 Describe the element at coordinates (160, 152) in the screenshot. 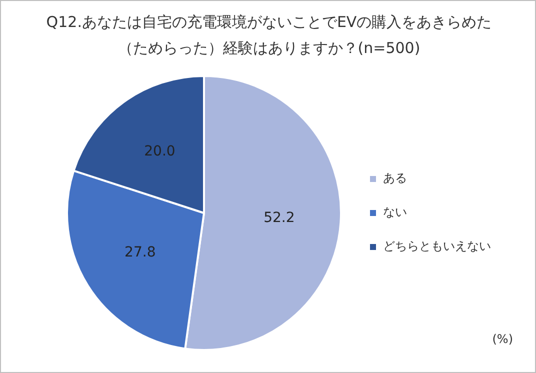

I see `data-label: 20.0` at that location.